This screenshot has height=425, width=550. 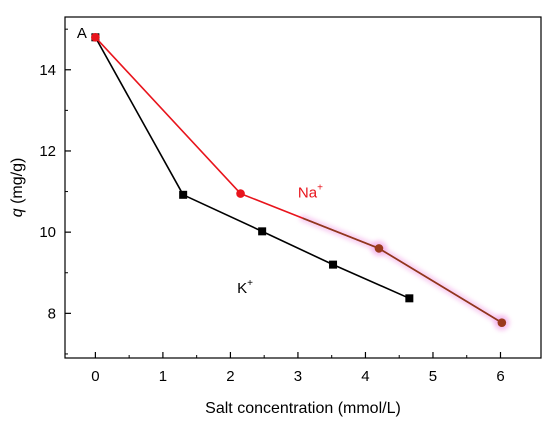 I want to click on y-axis-title: q (mg/g), so click(x=17, y=188).